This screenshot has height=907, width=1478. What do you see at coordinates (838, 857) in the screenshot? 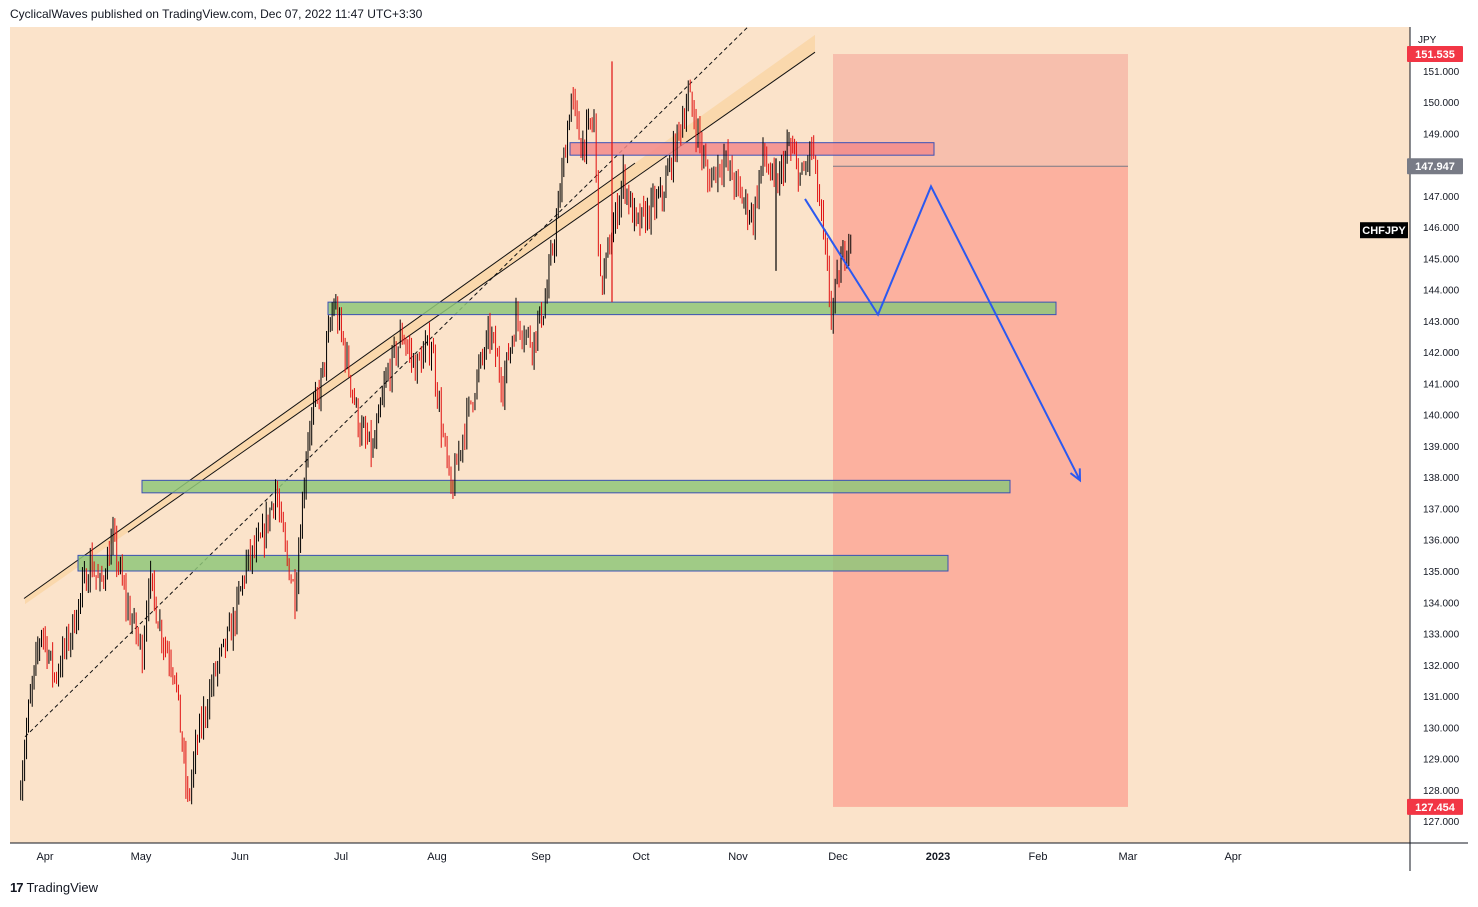
I see `time-tick-label: Dec` at bounding box center [838, 857].